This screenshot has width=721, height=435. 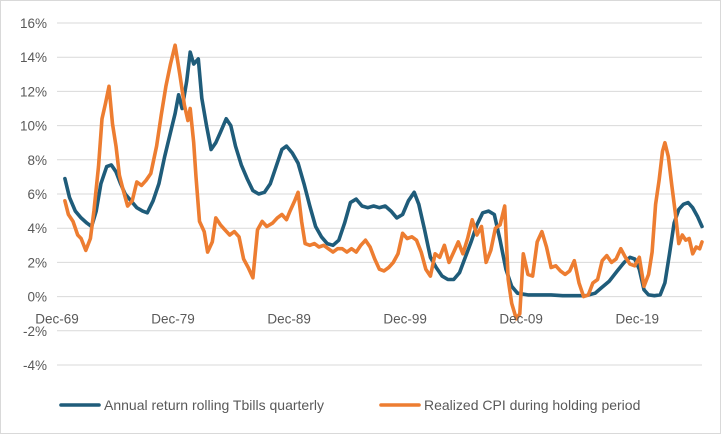 What do you see at coordinates (532, 405) in the screenshot?
I see `legend-label-2: Realized CPI during holding period` at bounding box center [532, 405].